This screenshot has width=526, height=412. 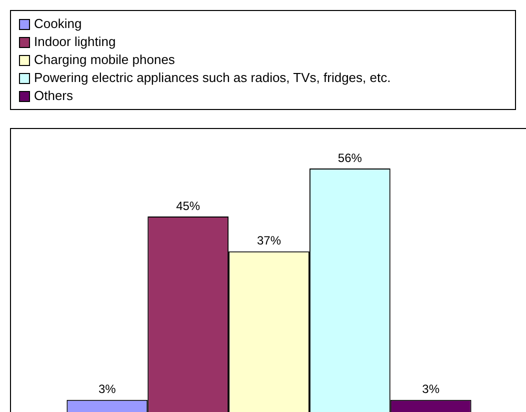 What do you see at coordinates (188, 205) in the screenshot?
I see `data-label: 45%` at bounding box center [188, 205].